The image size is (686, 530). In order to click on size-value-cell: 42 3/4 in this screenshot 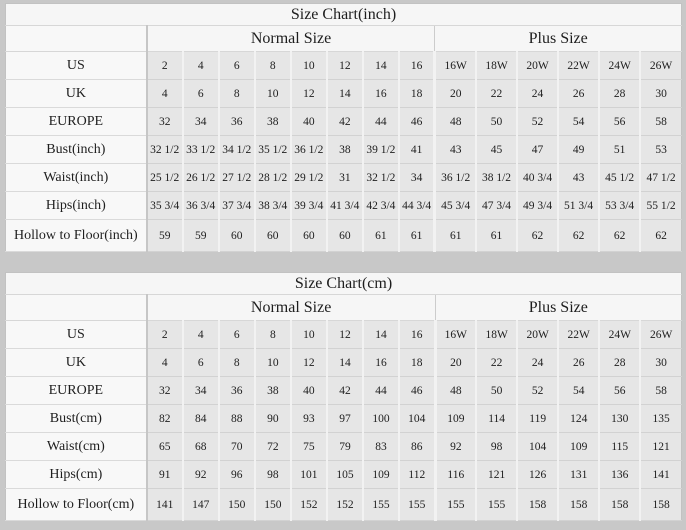, I will do `click(380, 205)`.